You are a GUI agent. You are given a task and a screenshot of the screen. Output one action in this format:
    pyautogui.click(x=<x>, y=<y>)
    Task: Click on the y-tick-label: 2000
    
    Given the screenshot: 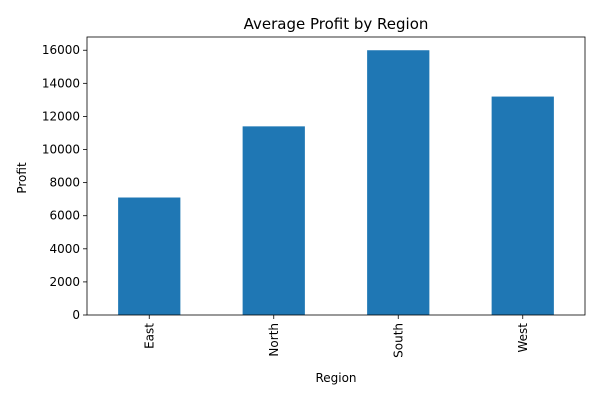 What is the action you would take?
    pyautogui.click(x=64, y=282)
    